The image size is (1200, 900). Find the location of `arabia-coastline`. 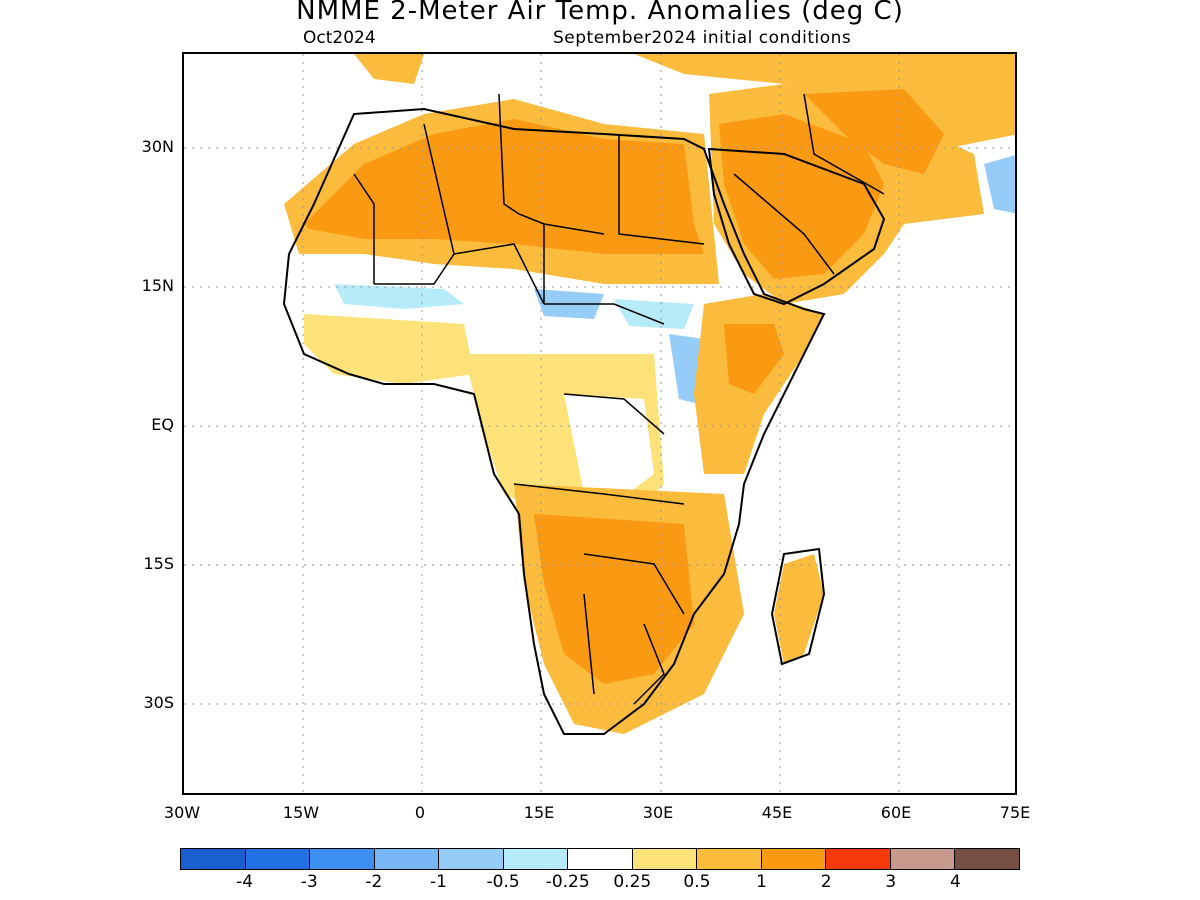

arabia-coastline is located at coordinates (796, 226).